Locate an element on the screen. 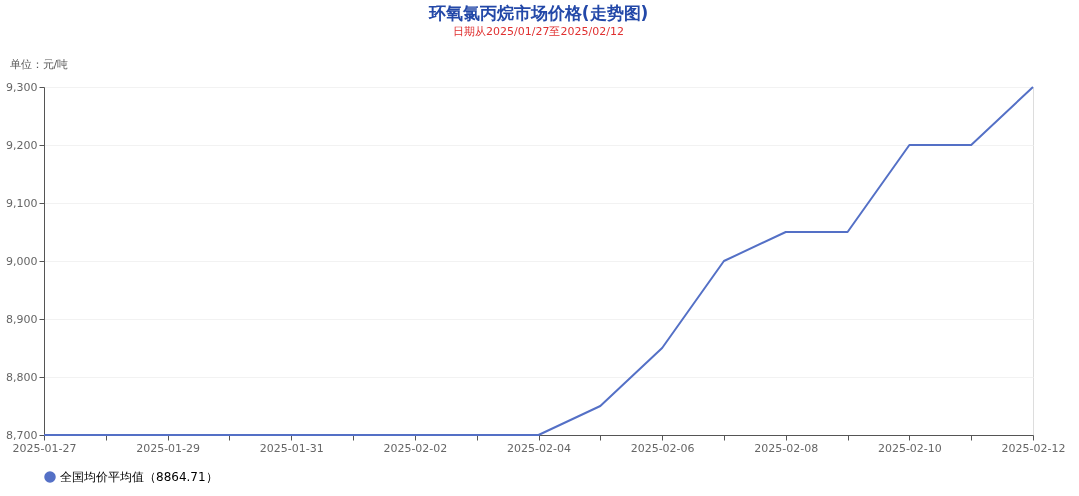 The image size is (1079, 496). x-tick-label: 2025-02-04 is located at coordinates (539, 448).